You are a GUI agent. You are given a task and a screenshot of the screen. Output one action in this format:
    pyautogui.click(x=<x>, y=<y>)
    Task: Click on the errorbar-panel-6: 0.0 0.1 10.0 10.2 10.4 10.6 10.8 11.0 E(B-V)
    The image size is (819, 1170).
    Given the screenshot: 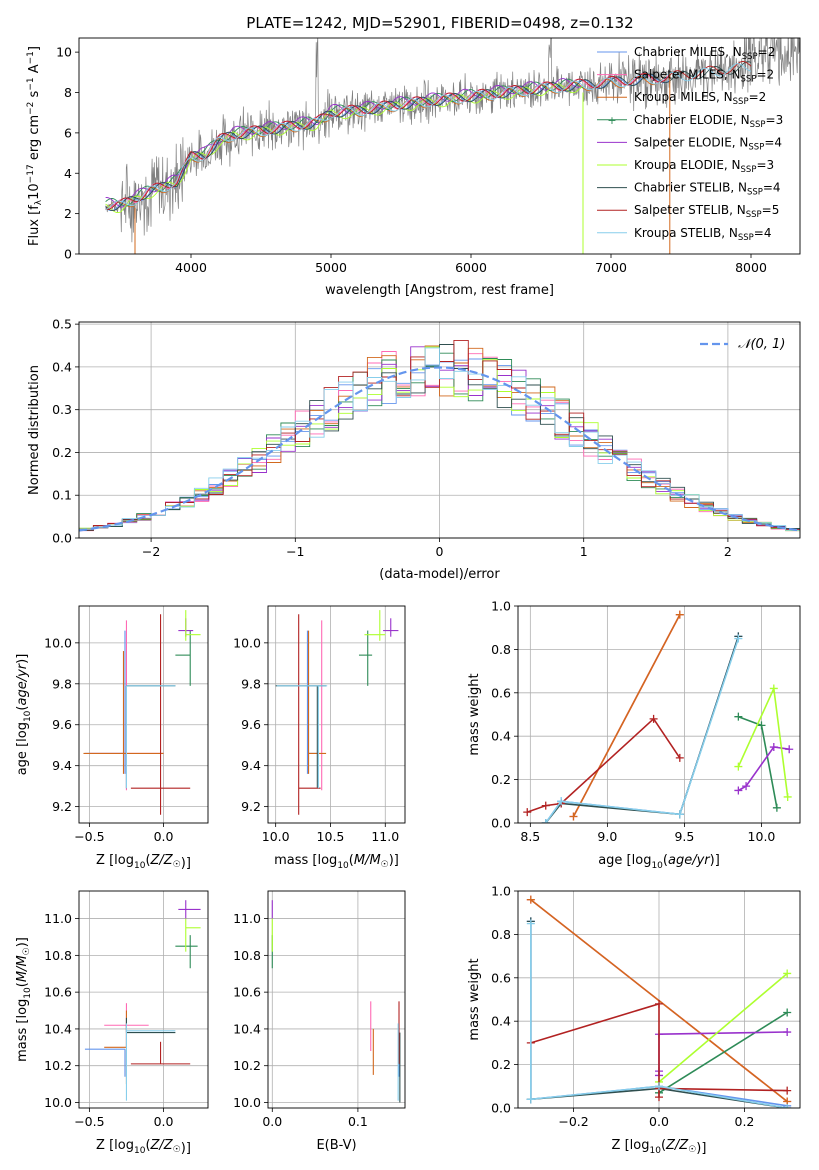 What is the action you would take?
    pyautogui.click(x=319, y=1021)
    